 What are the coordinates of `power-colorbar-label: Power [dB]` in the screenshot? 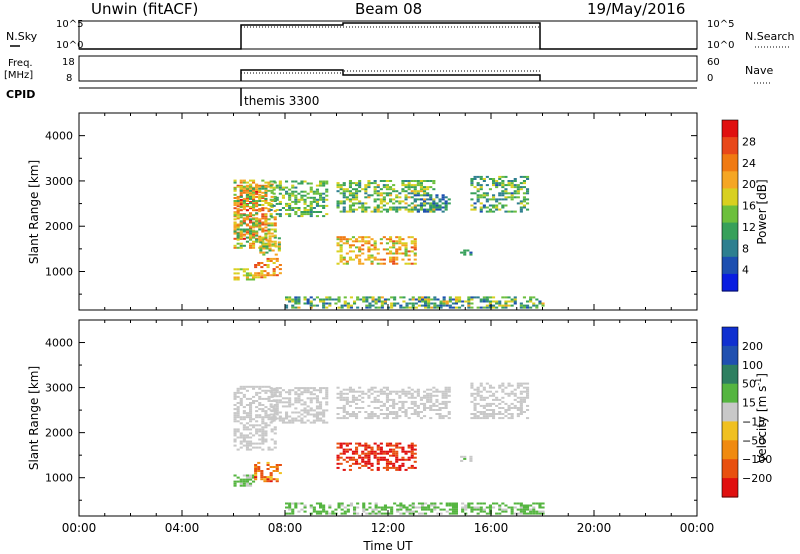 It's located at (762, 211).